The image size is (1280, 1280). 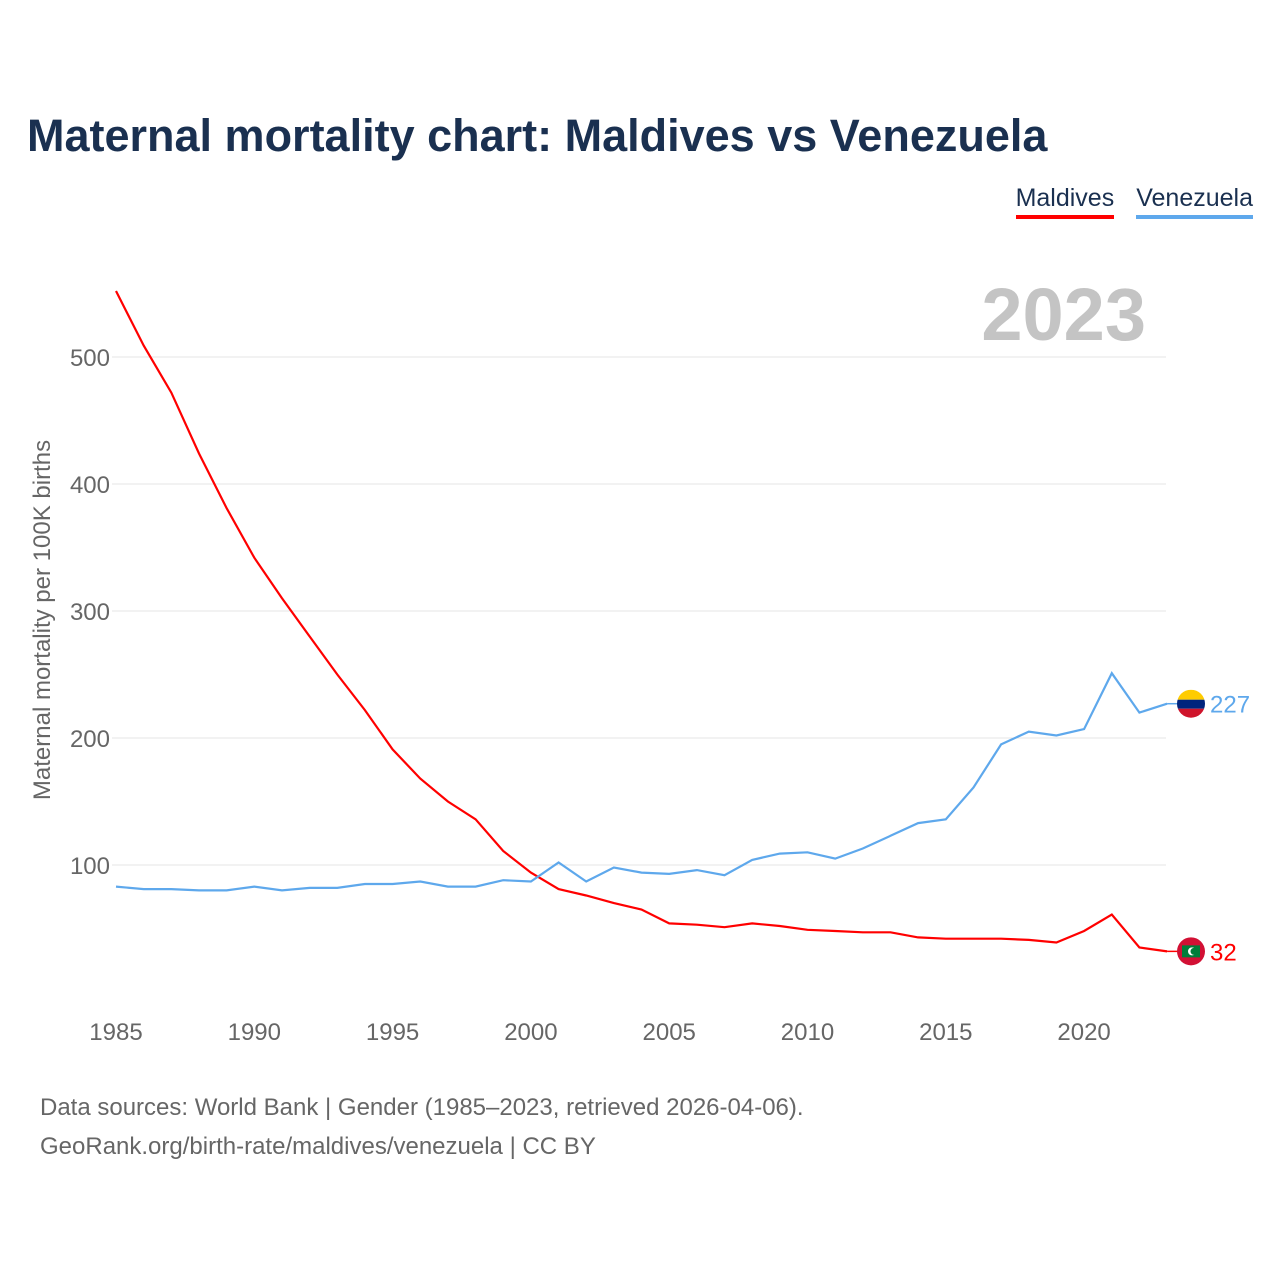 What do you see at coordinates (1065, 201) in the screenshot?
I see `legend-maldives: Maldives` at bounding box center [1065, 201].